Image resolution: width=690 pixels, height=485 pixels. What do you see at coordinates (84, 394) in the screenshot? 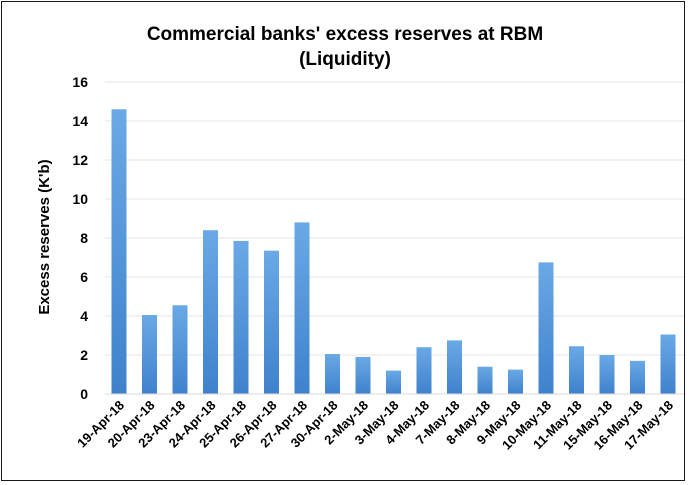
I see `y-tick-label: 0` at bounding box center [84, 394].